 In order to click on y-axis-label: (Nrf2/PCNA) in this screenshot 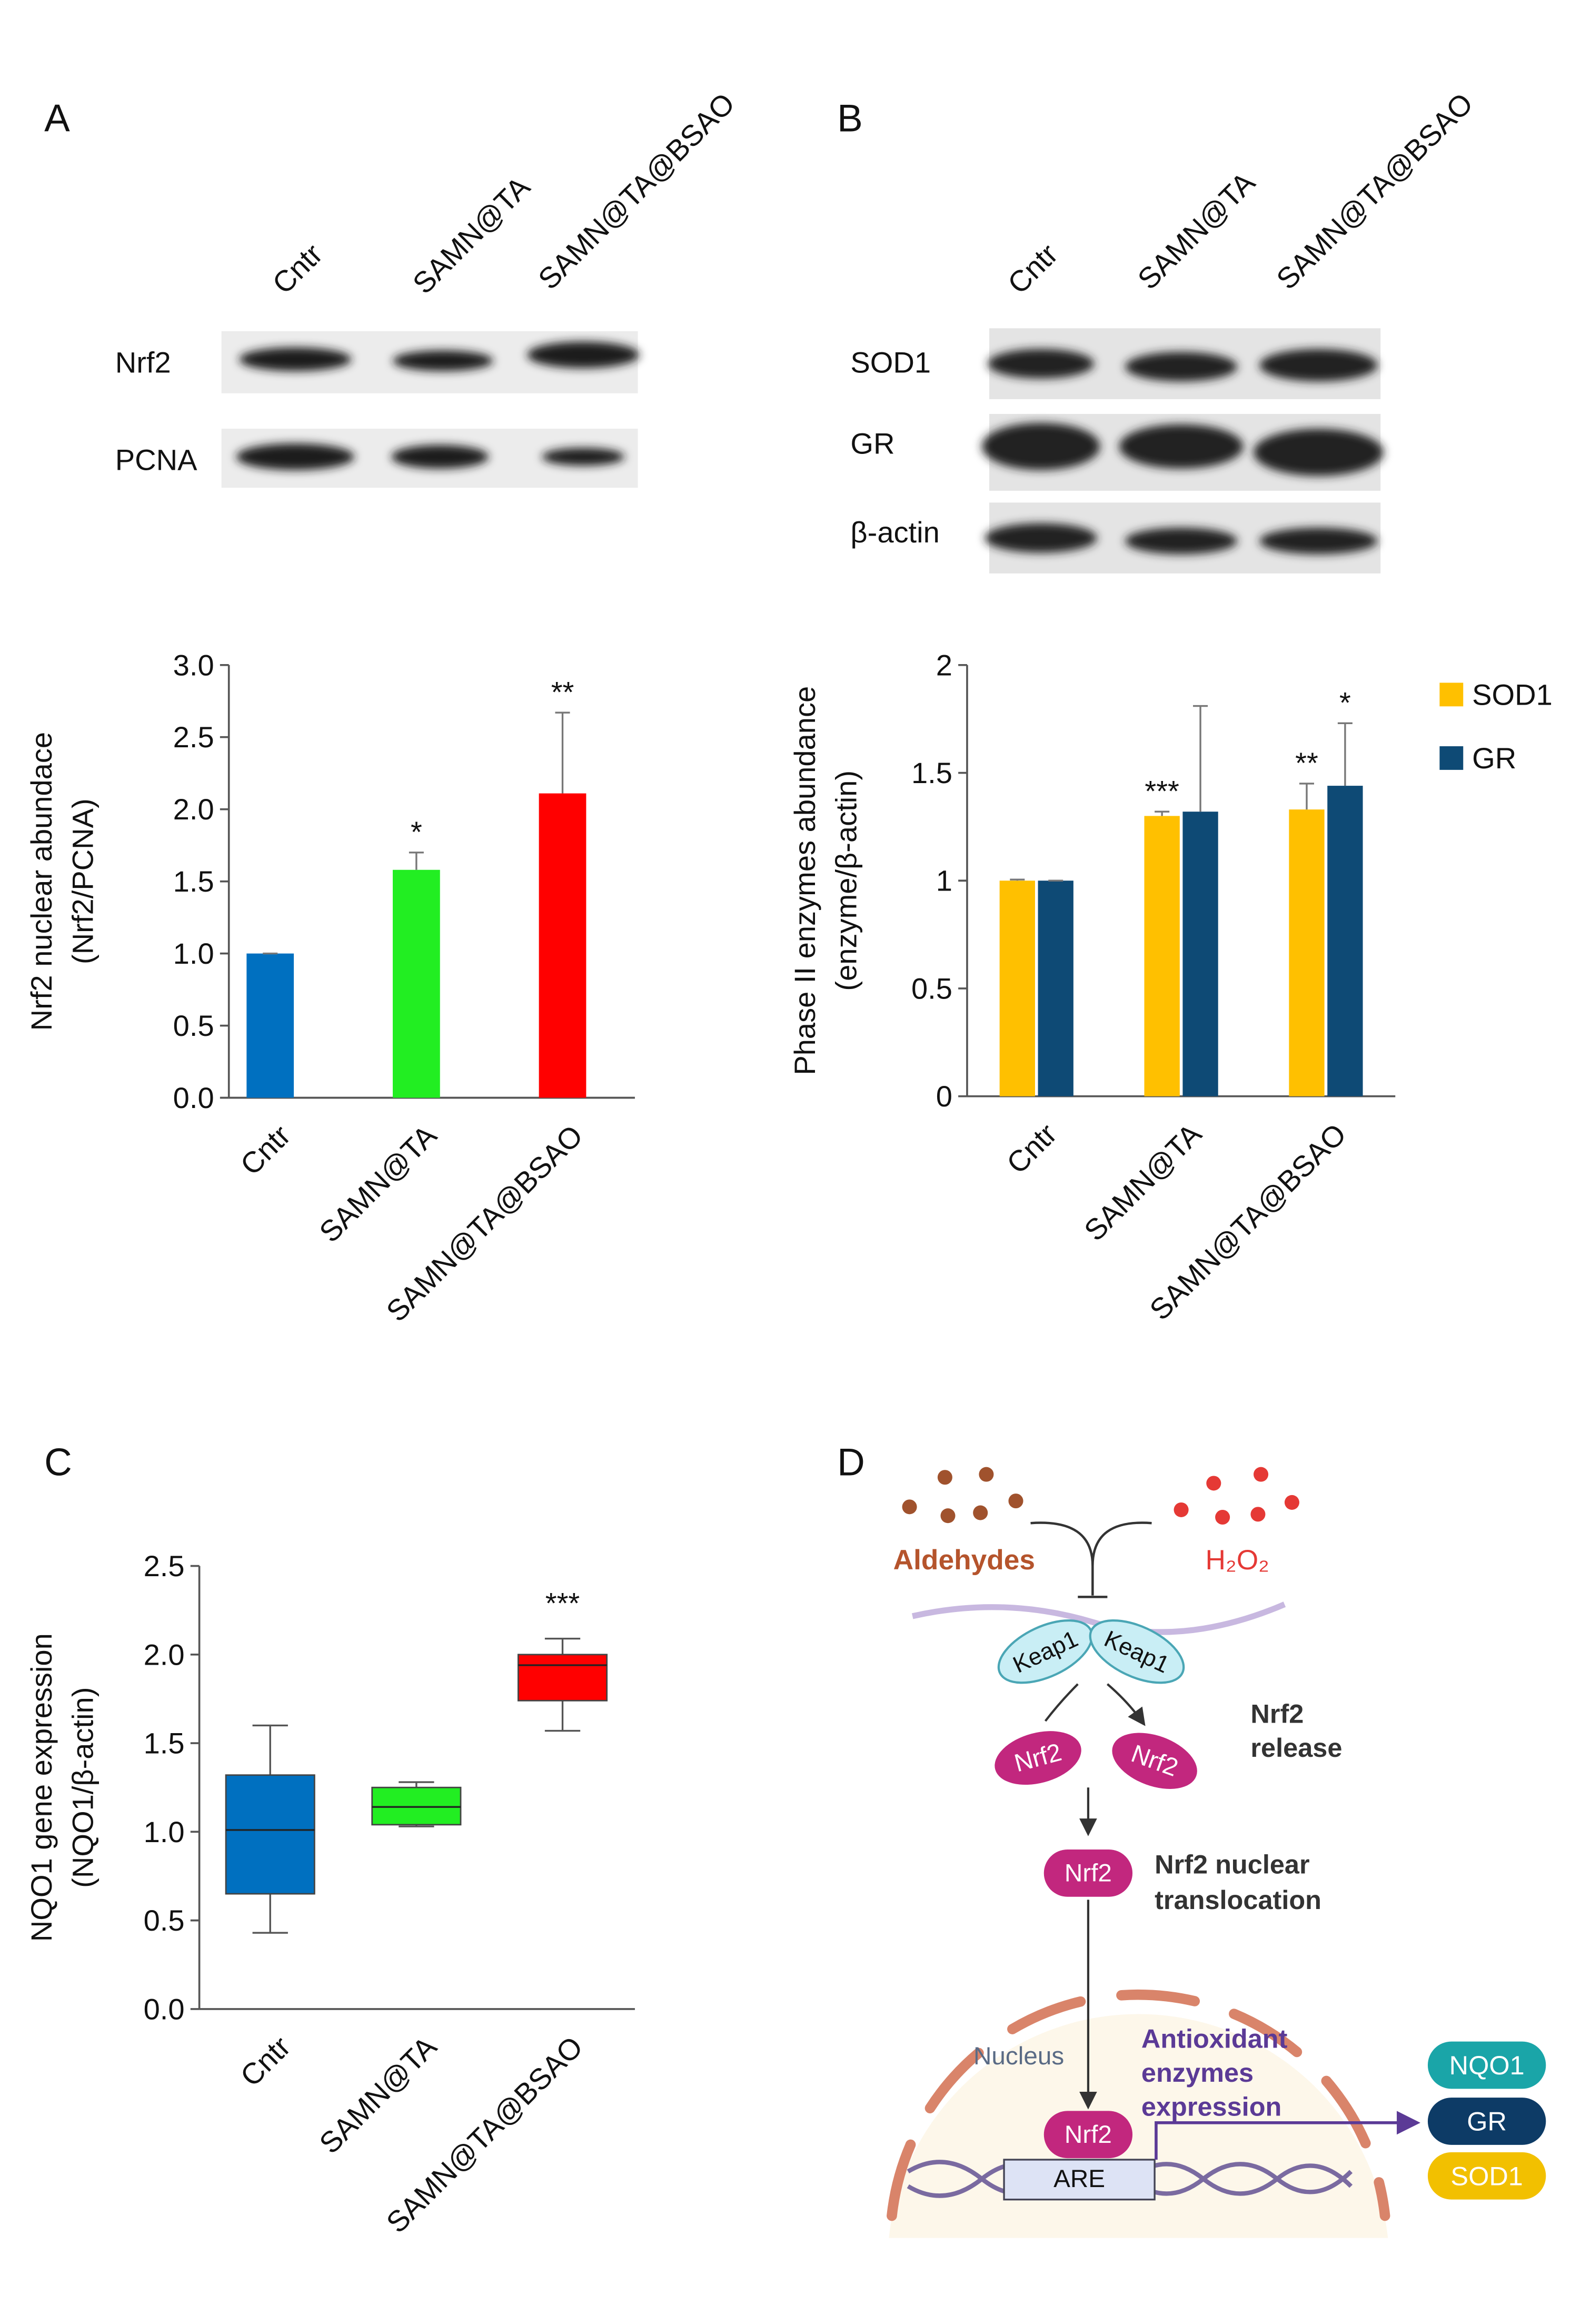, I will do `click(83, 881)`.